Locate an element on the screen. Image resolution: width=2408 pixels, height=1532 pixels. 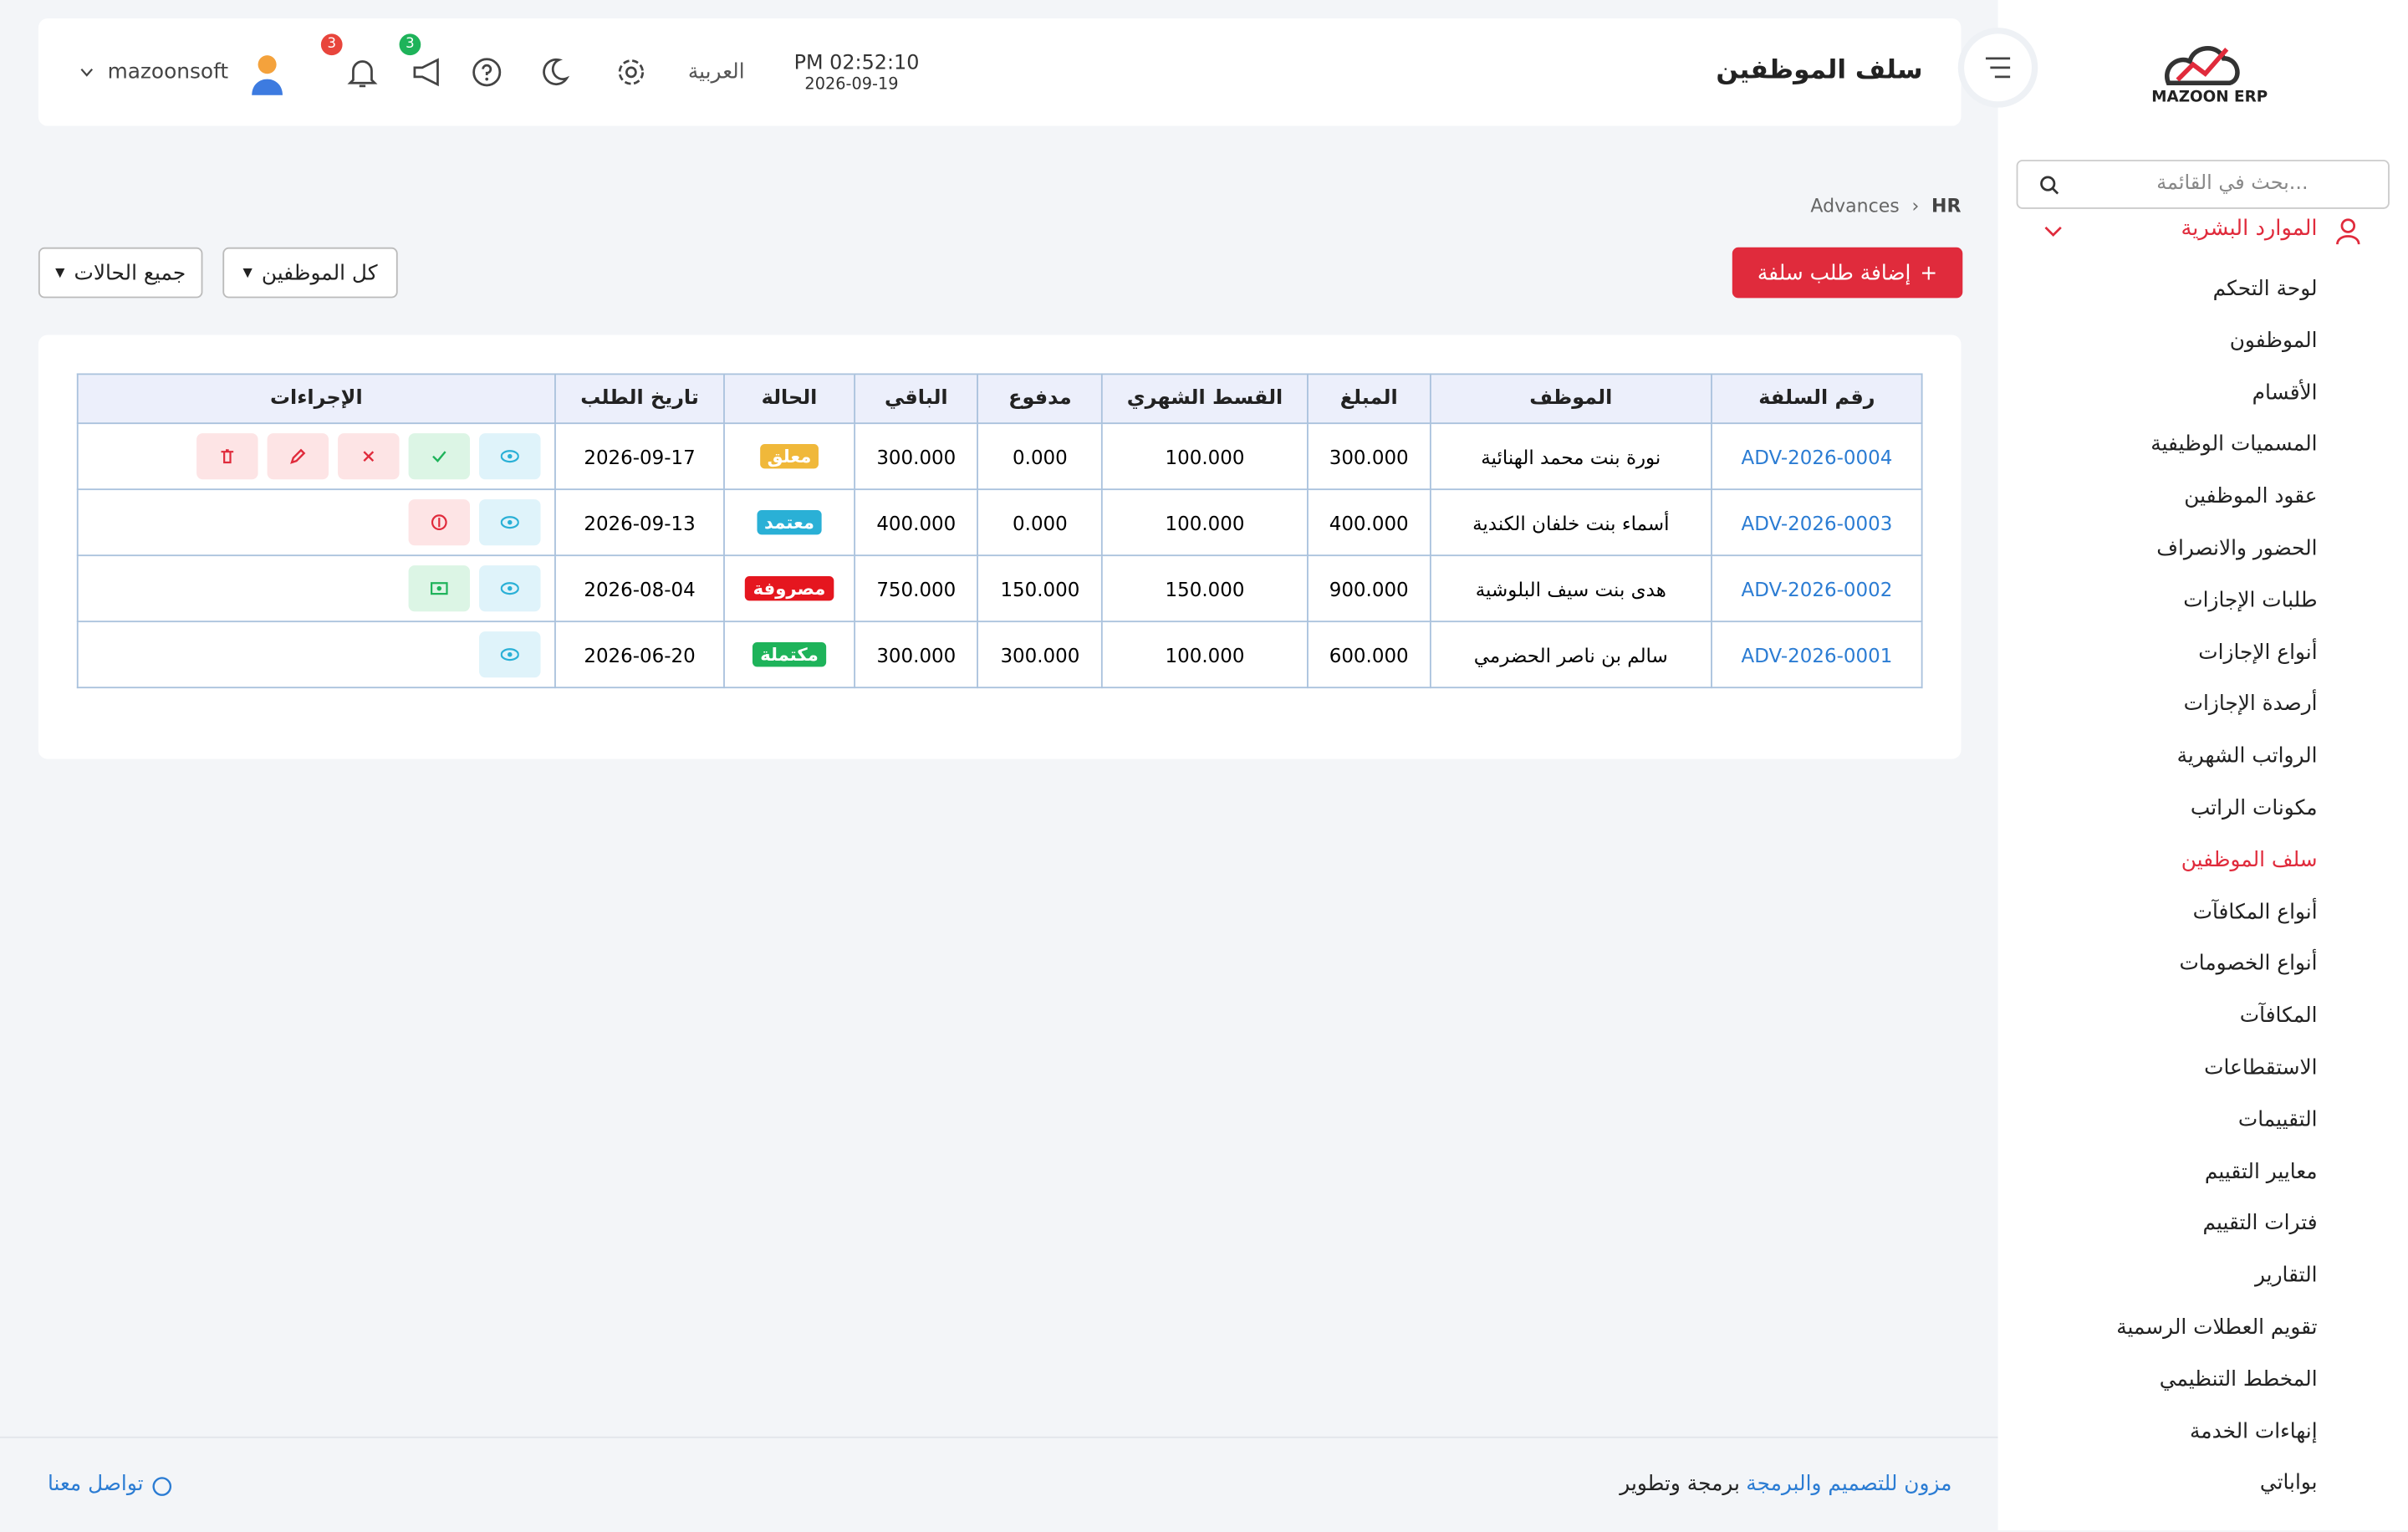
column-header: رقم السلفة is located at coordinates (1817, 399).